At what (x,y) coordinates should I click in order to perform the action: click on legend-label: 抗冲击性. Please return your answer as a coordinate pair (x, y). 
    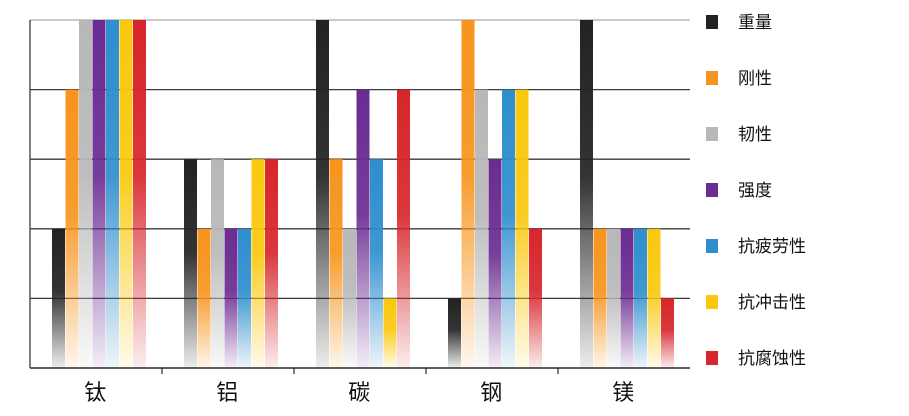
    Looking at the image, I should click on (772, 303).